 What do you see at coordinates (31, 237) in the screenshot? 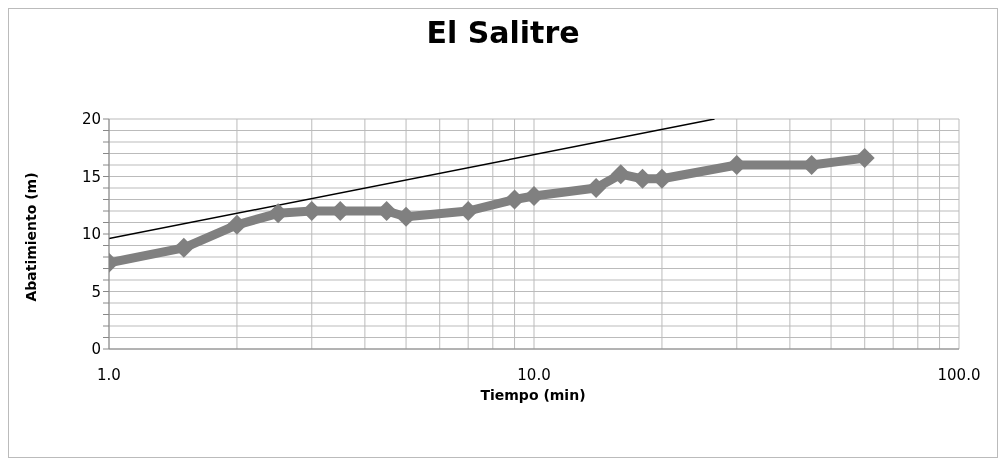
I see `y-axis-title: Abatimiento (m)` at bounding box center [31, 237].